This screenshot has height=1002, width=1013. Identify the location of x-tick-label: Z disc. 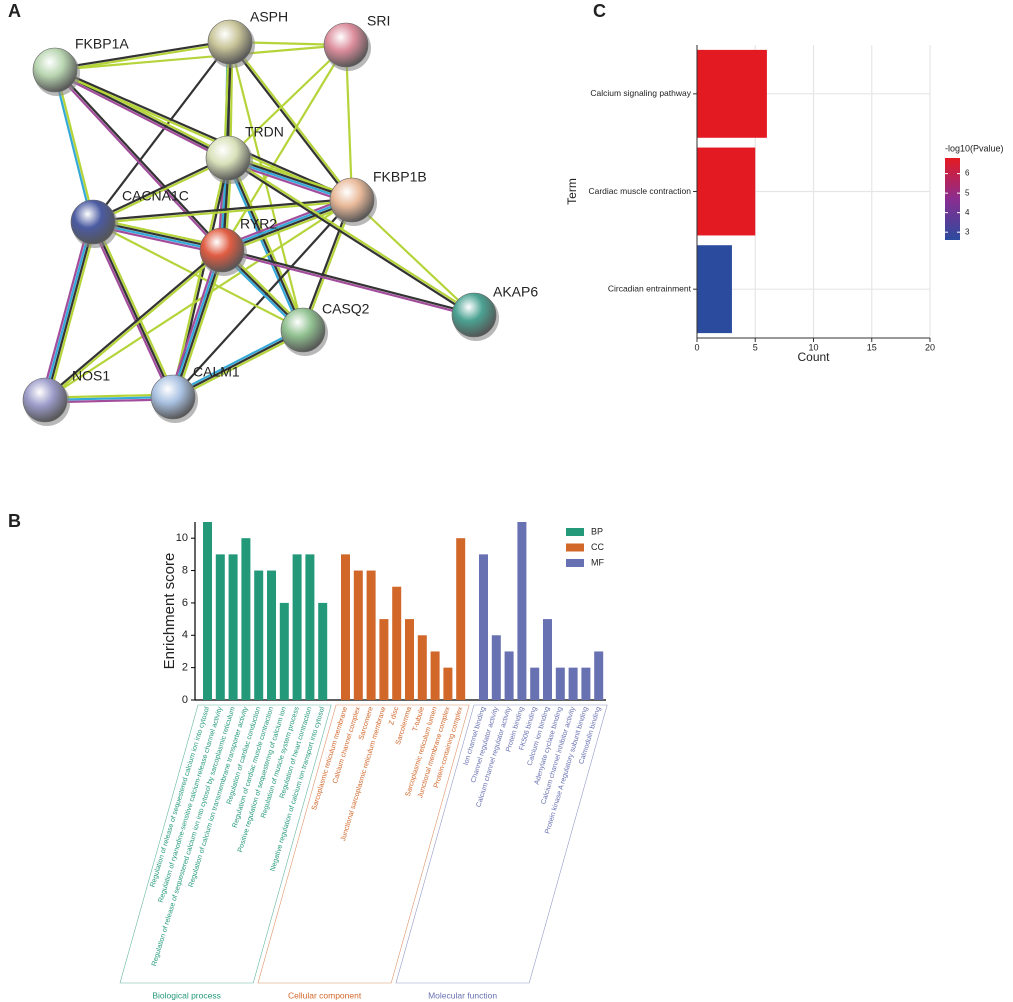
(394, 716).